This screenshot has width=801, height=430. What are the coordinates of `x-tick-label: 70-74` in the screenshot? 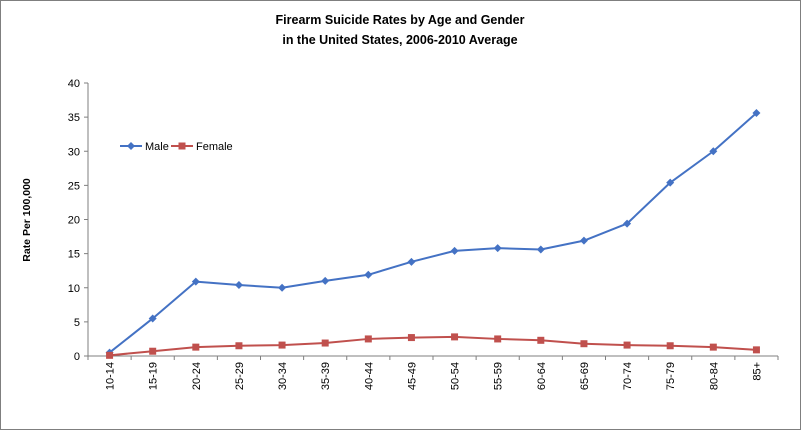 It's located at (628, 376).